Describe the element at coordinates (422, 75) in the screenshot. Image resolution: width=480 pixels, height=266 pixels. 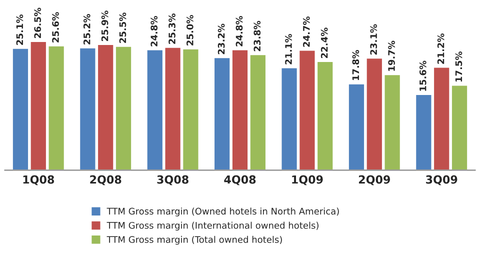
I see `data-label: 15.6%` at that location.